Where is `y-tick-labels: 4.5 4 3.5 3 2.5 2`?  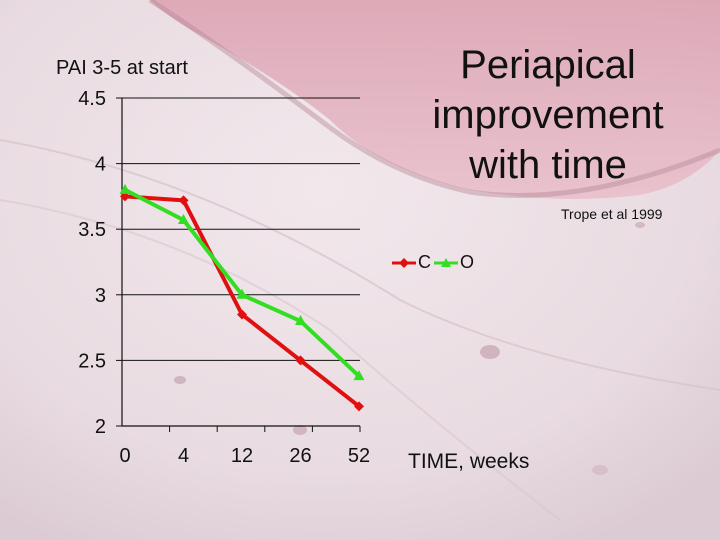 y-tick-labels: 4.5 4 3.5 3 2.5 2 is located at coordinates (92, 263).